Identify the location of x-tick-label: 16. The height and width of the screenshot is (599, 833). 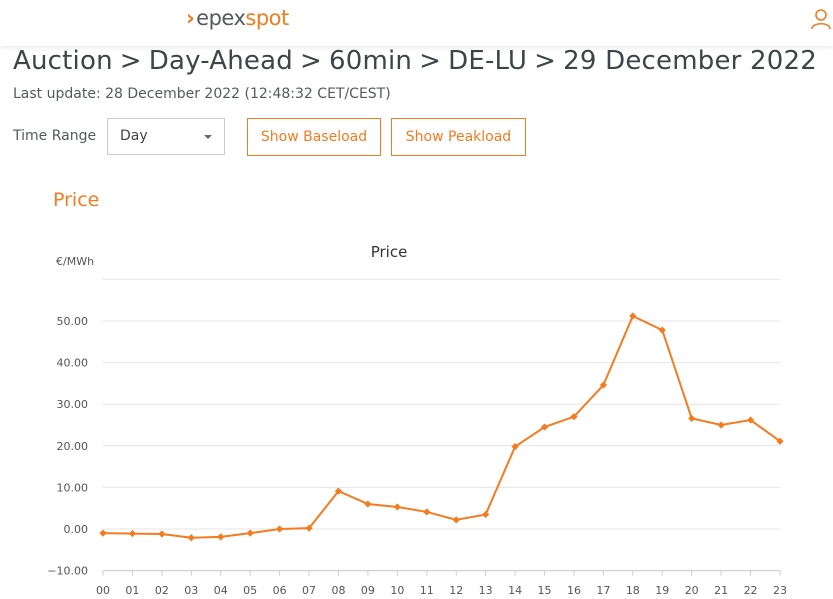
(574, 590).